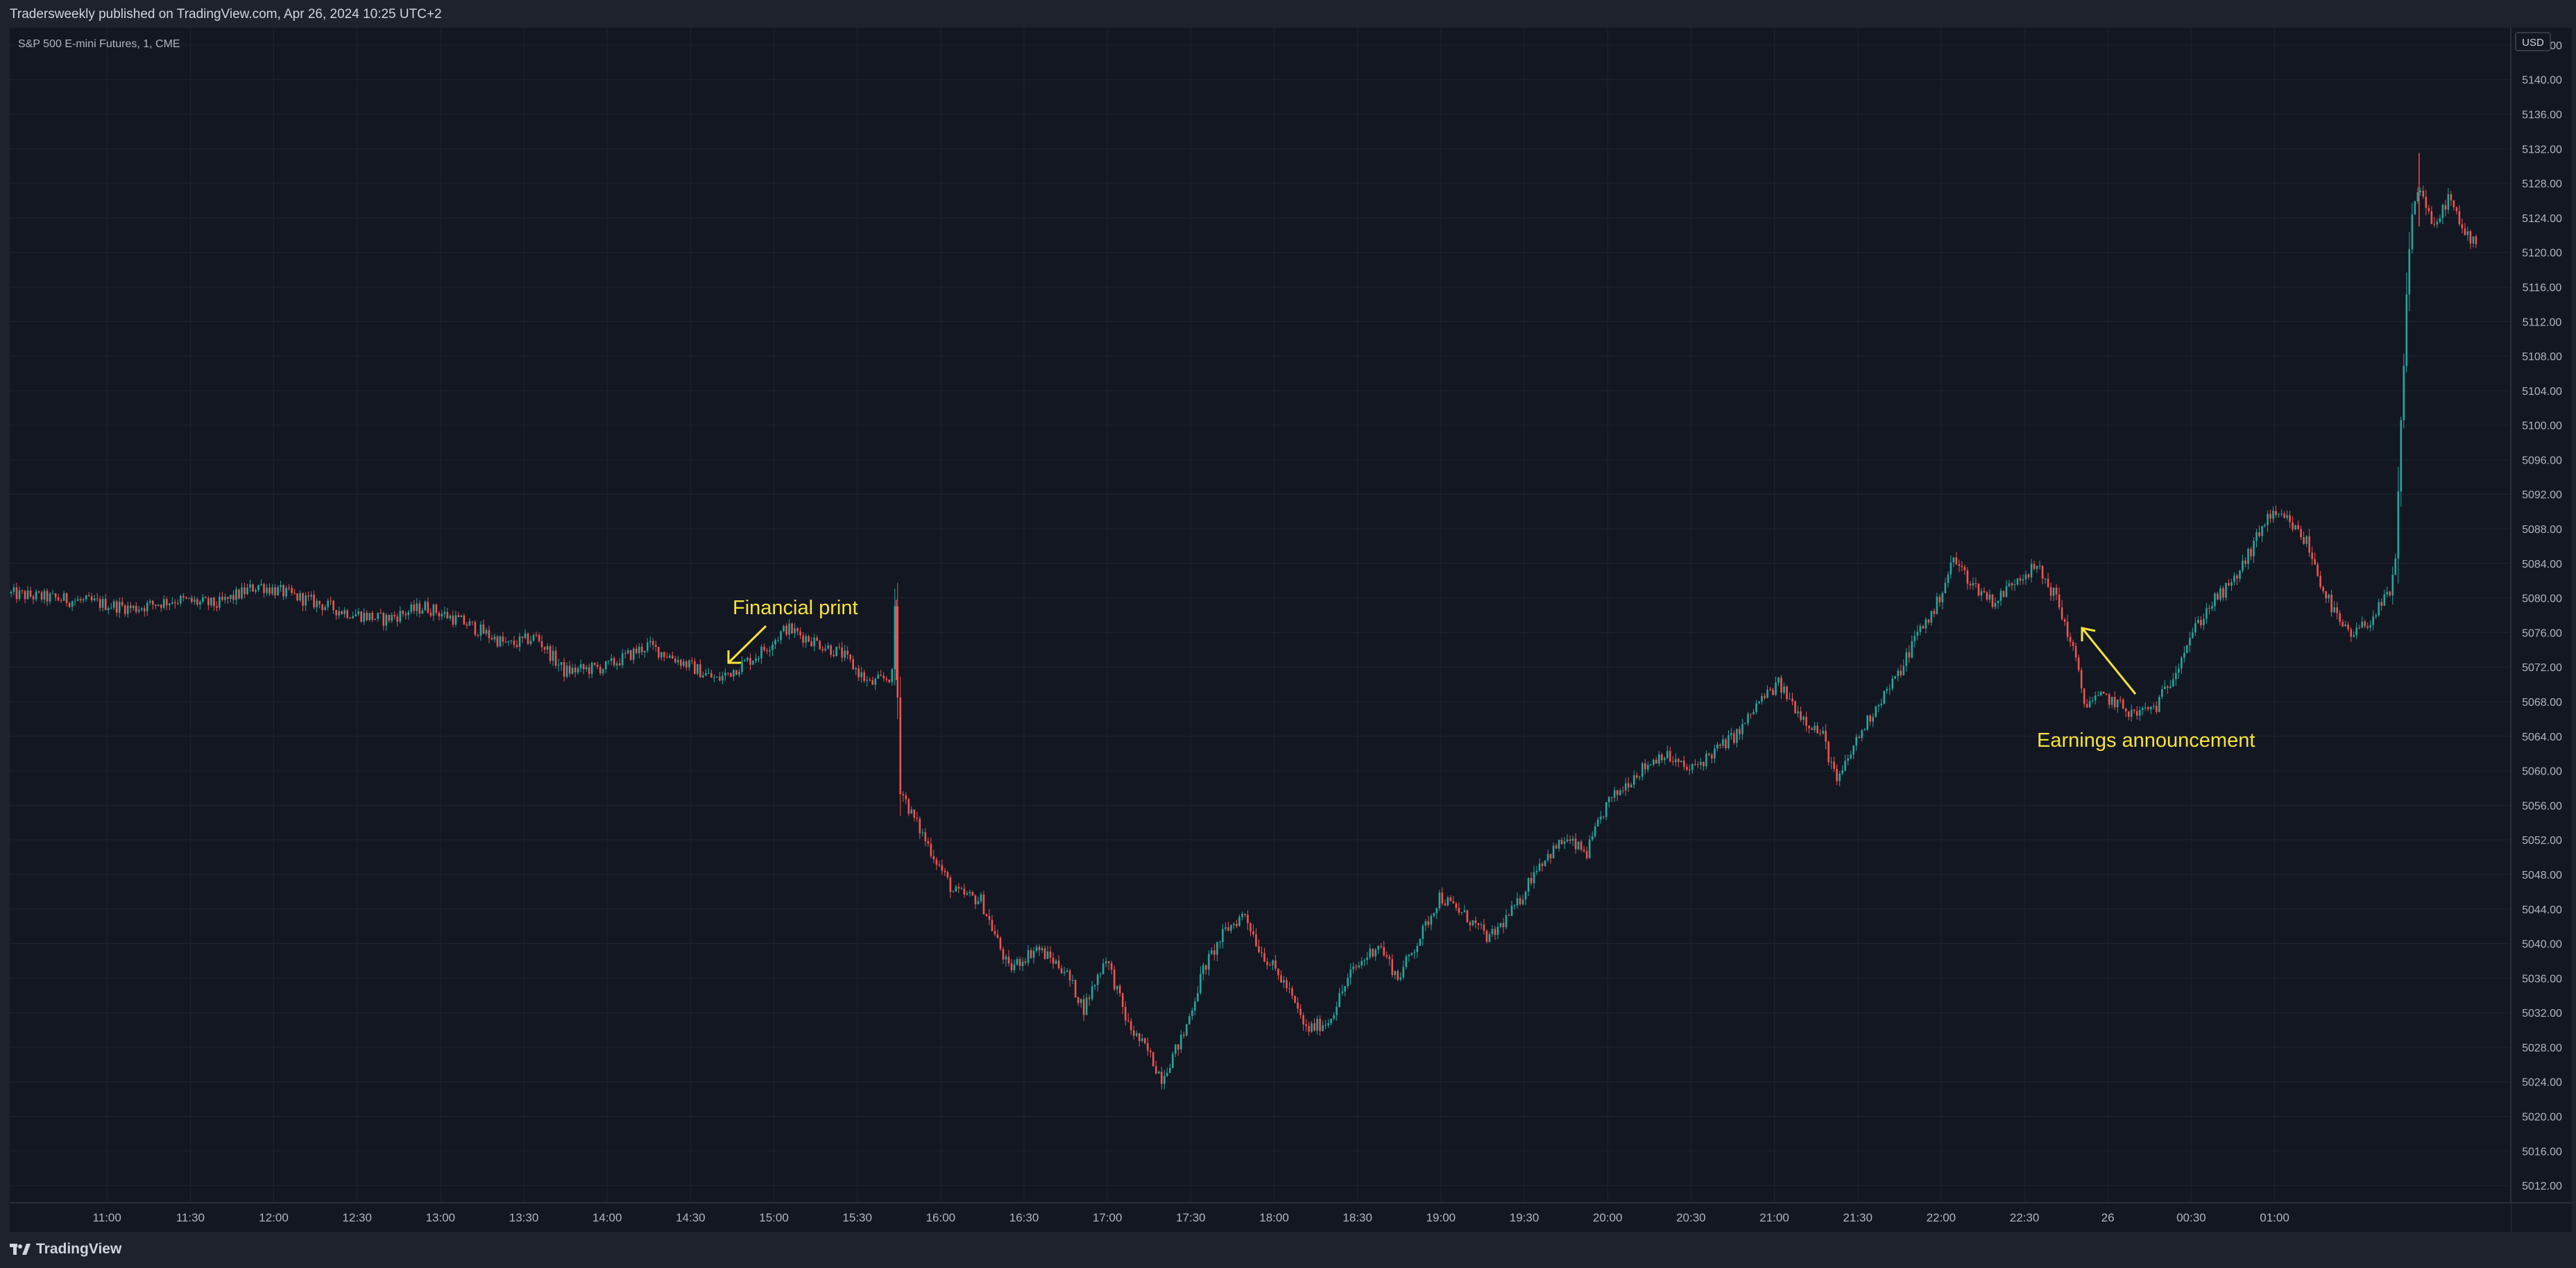  Describe the element at coordinates (2108, 1217) in the screenshot. I see `x-tick-label: 26` at that location.